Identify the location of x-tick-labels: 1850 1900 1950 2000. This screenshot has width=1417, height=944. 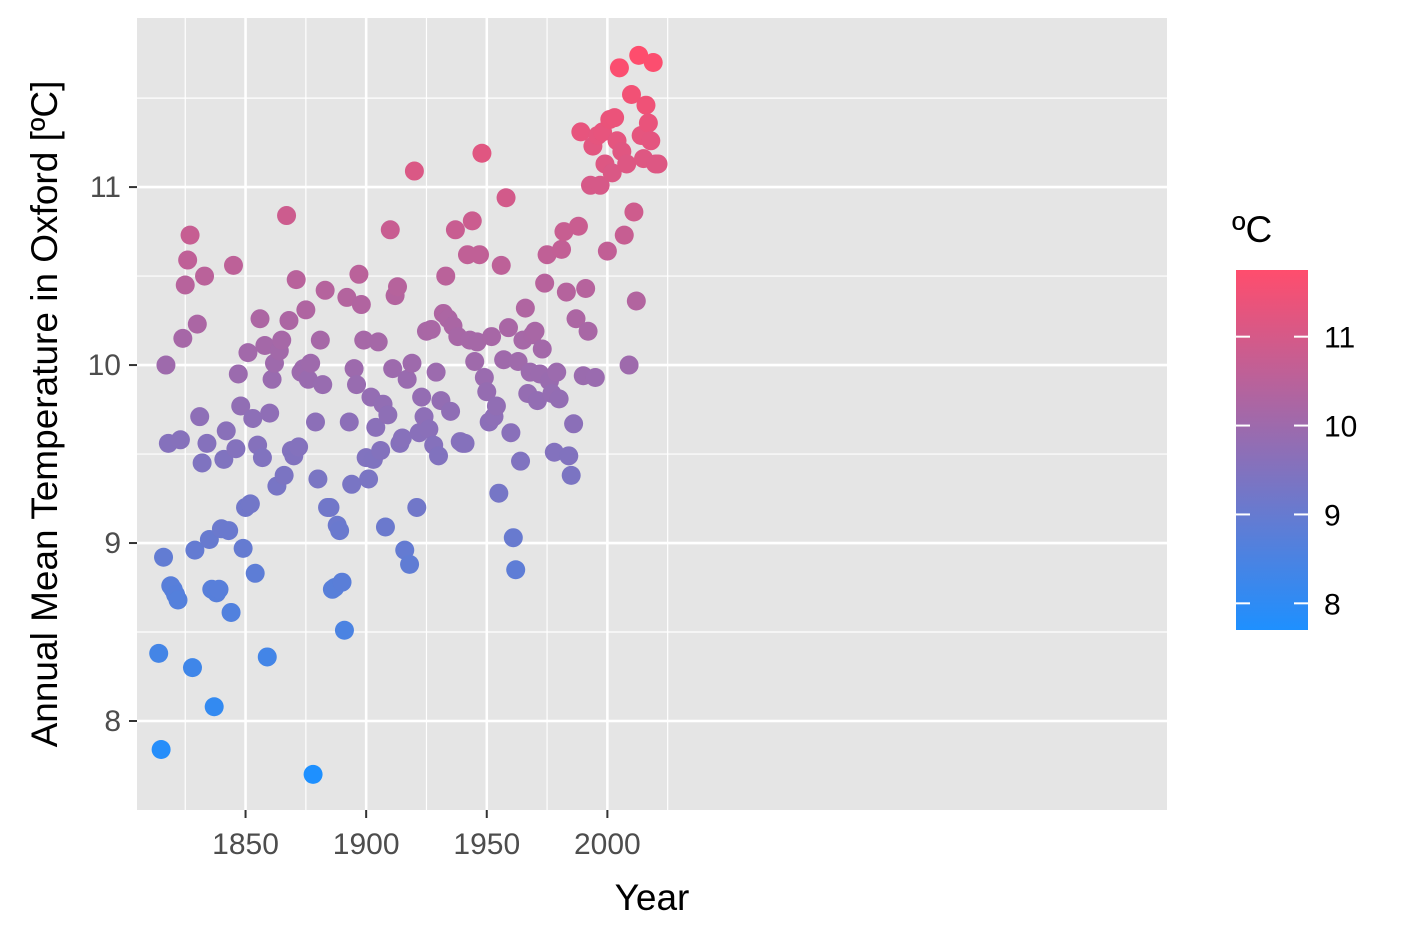
(426, 844).